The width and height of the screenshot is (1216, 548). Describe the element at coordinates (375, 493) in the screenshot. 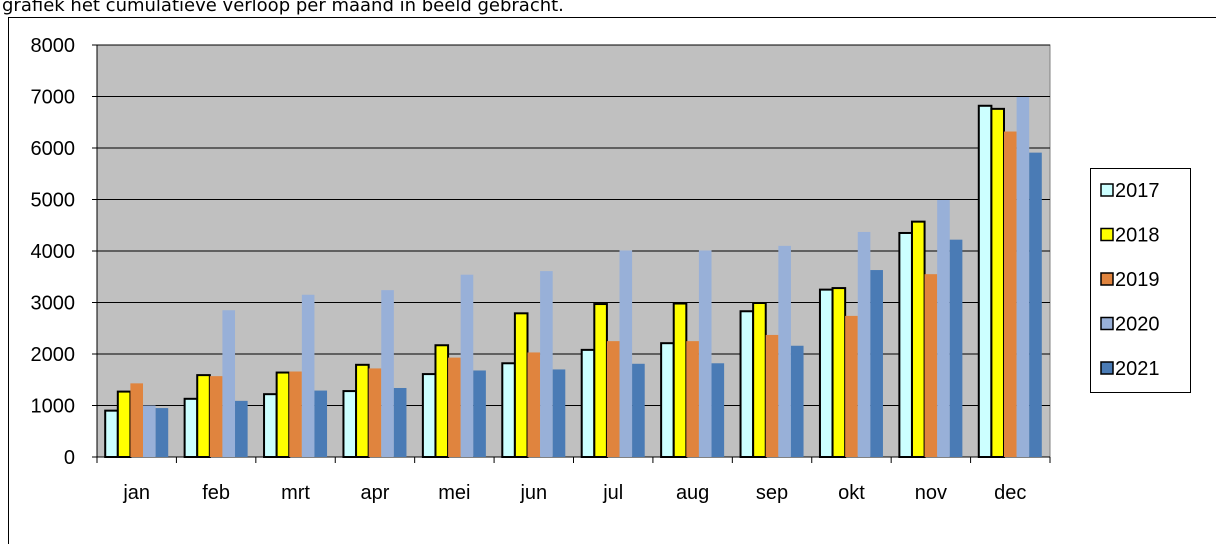

I see `x-tick-label: apr` at that location.